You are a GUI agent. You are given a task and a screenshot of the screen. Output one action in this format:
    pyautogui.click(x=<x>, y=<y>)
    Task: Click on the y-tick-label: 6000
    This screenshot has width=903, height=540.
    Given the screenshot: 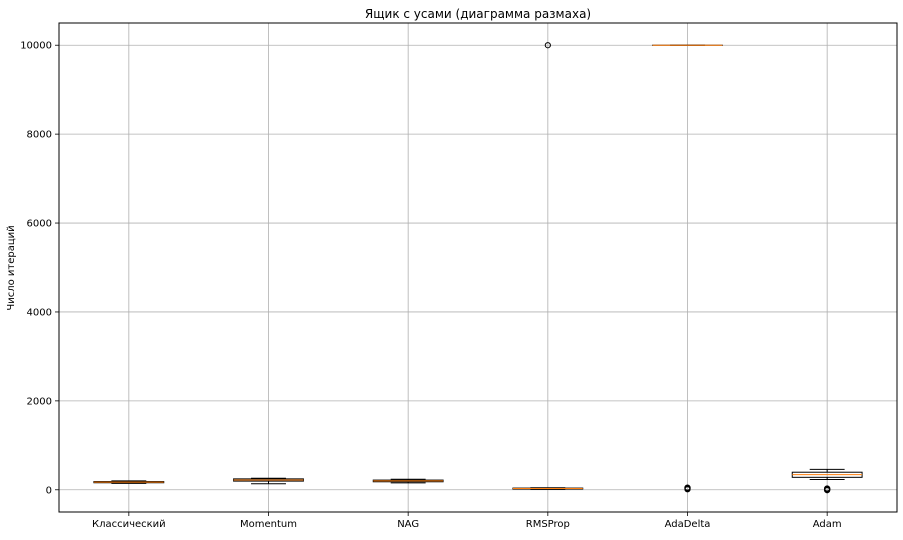 What is the action you would take?
    pyautogui.click(x=39, y=224)
    